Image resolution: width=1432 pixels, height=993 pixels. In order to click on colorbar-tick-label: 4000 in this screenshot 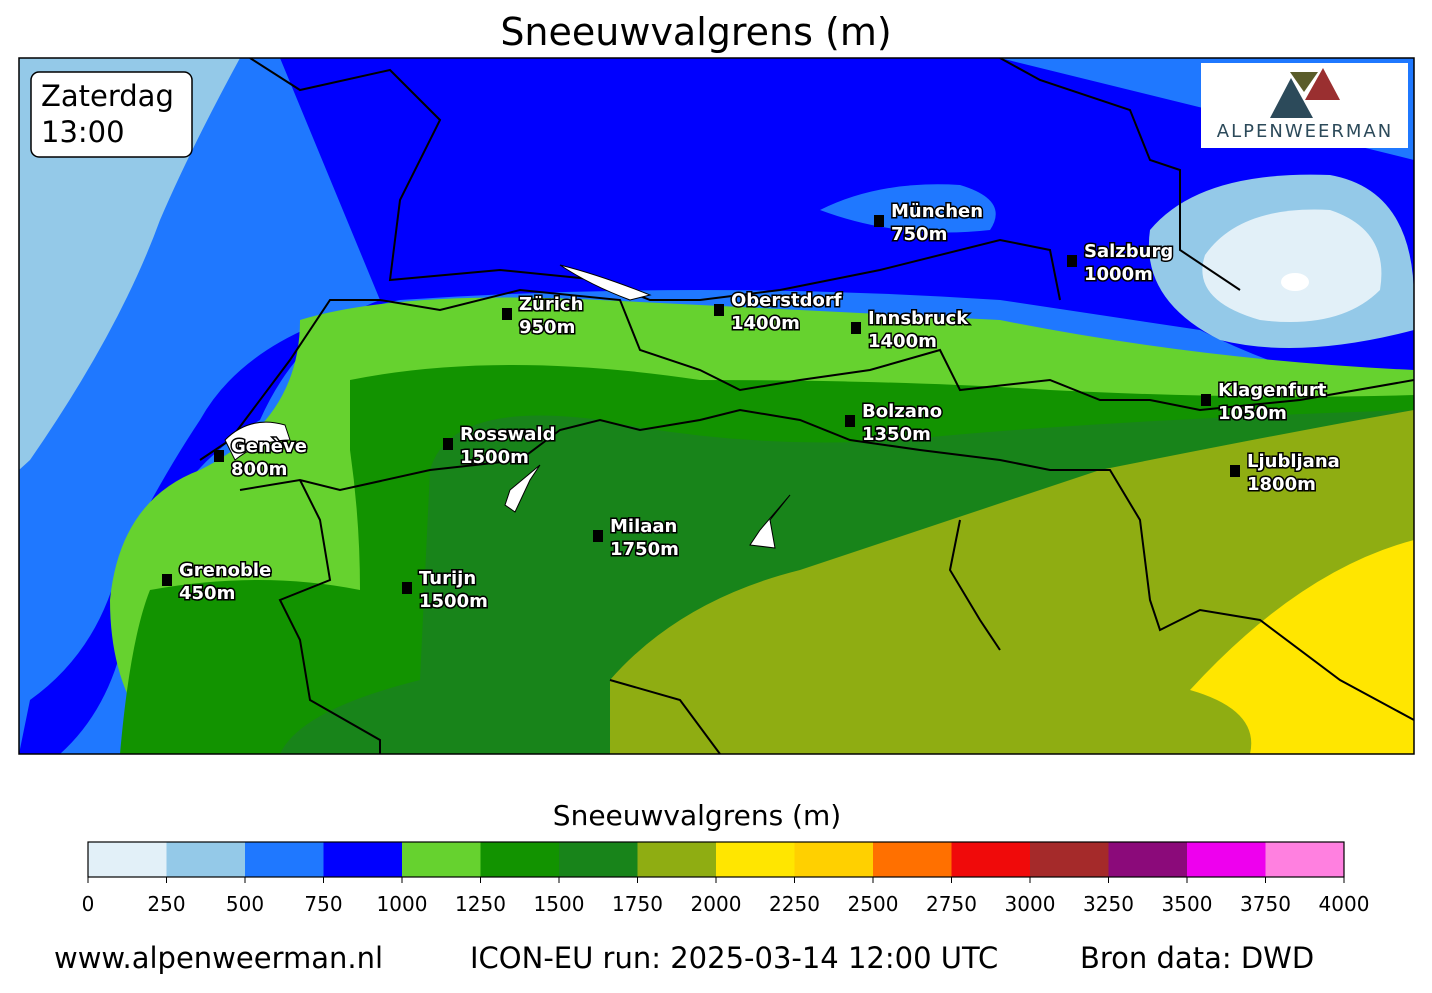, I will do `click(1344, 904)`.